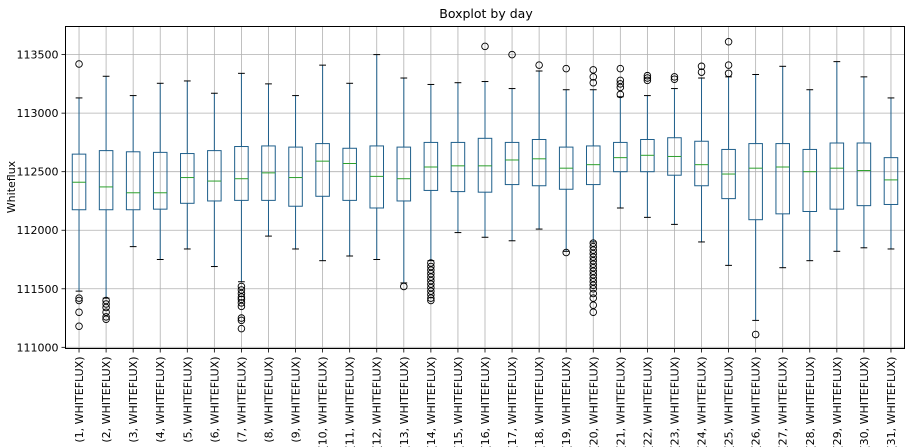 The image size is (910, 447). What do you see at coordinates (674, 402) in the screenshot?
I see `x-tick-label: (23, WHITEFLUX)` at bounding box center [674, 402].